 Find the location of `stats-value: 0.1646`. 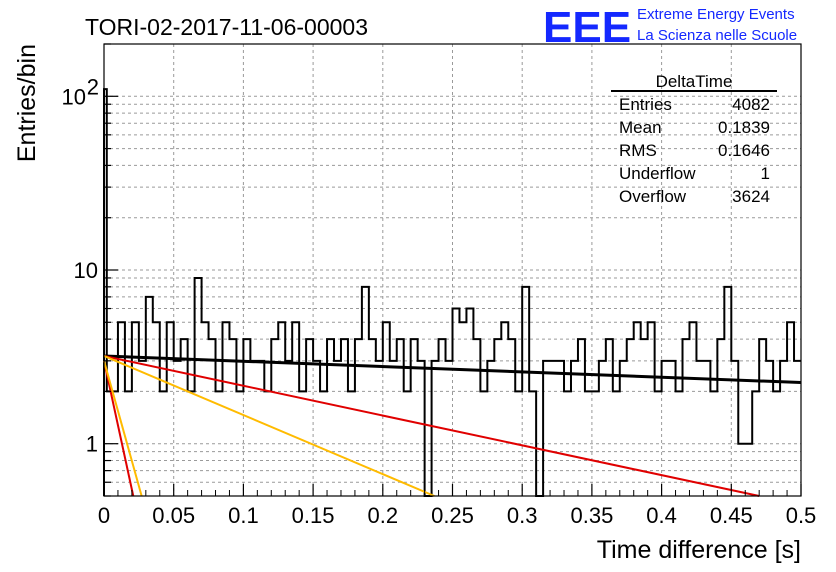

stats-value: 0.1646 is located at coordinates (744, 150).